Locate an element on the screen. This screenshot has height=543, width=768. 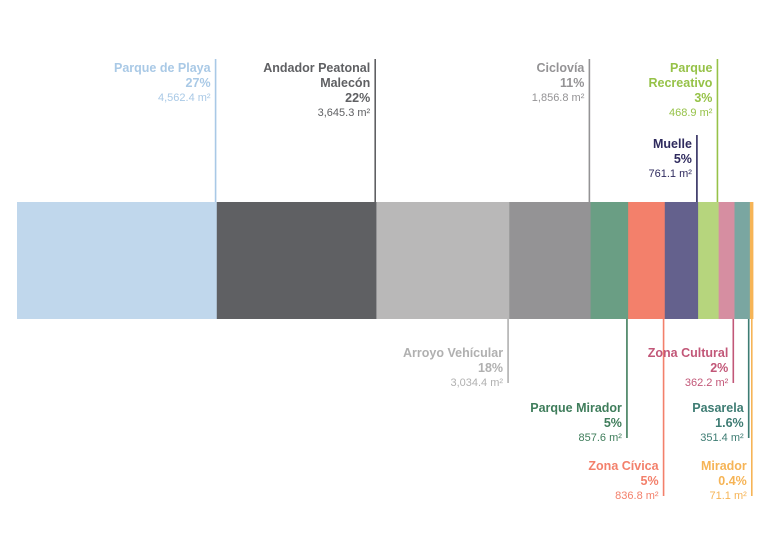
segment-area: 761.1 m² is located at coordinates (670, 174).